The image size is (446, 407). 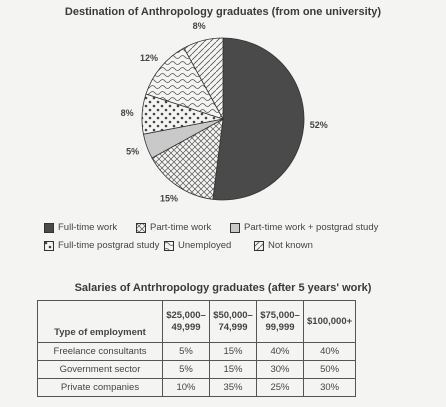 I want to click on legend-item: Part-time work, so click(x=173, y=227).